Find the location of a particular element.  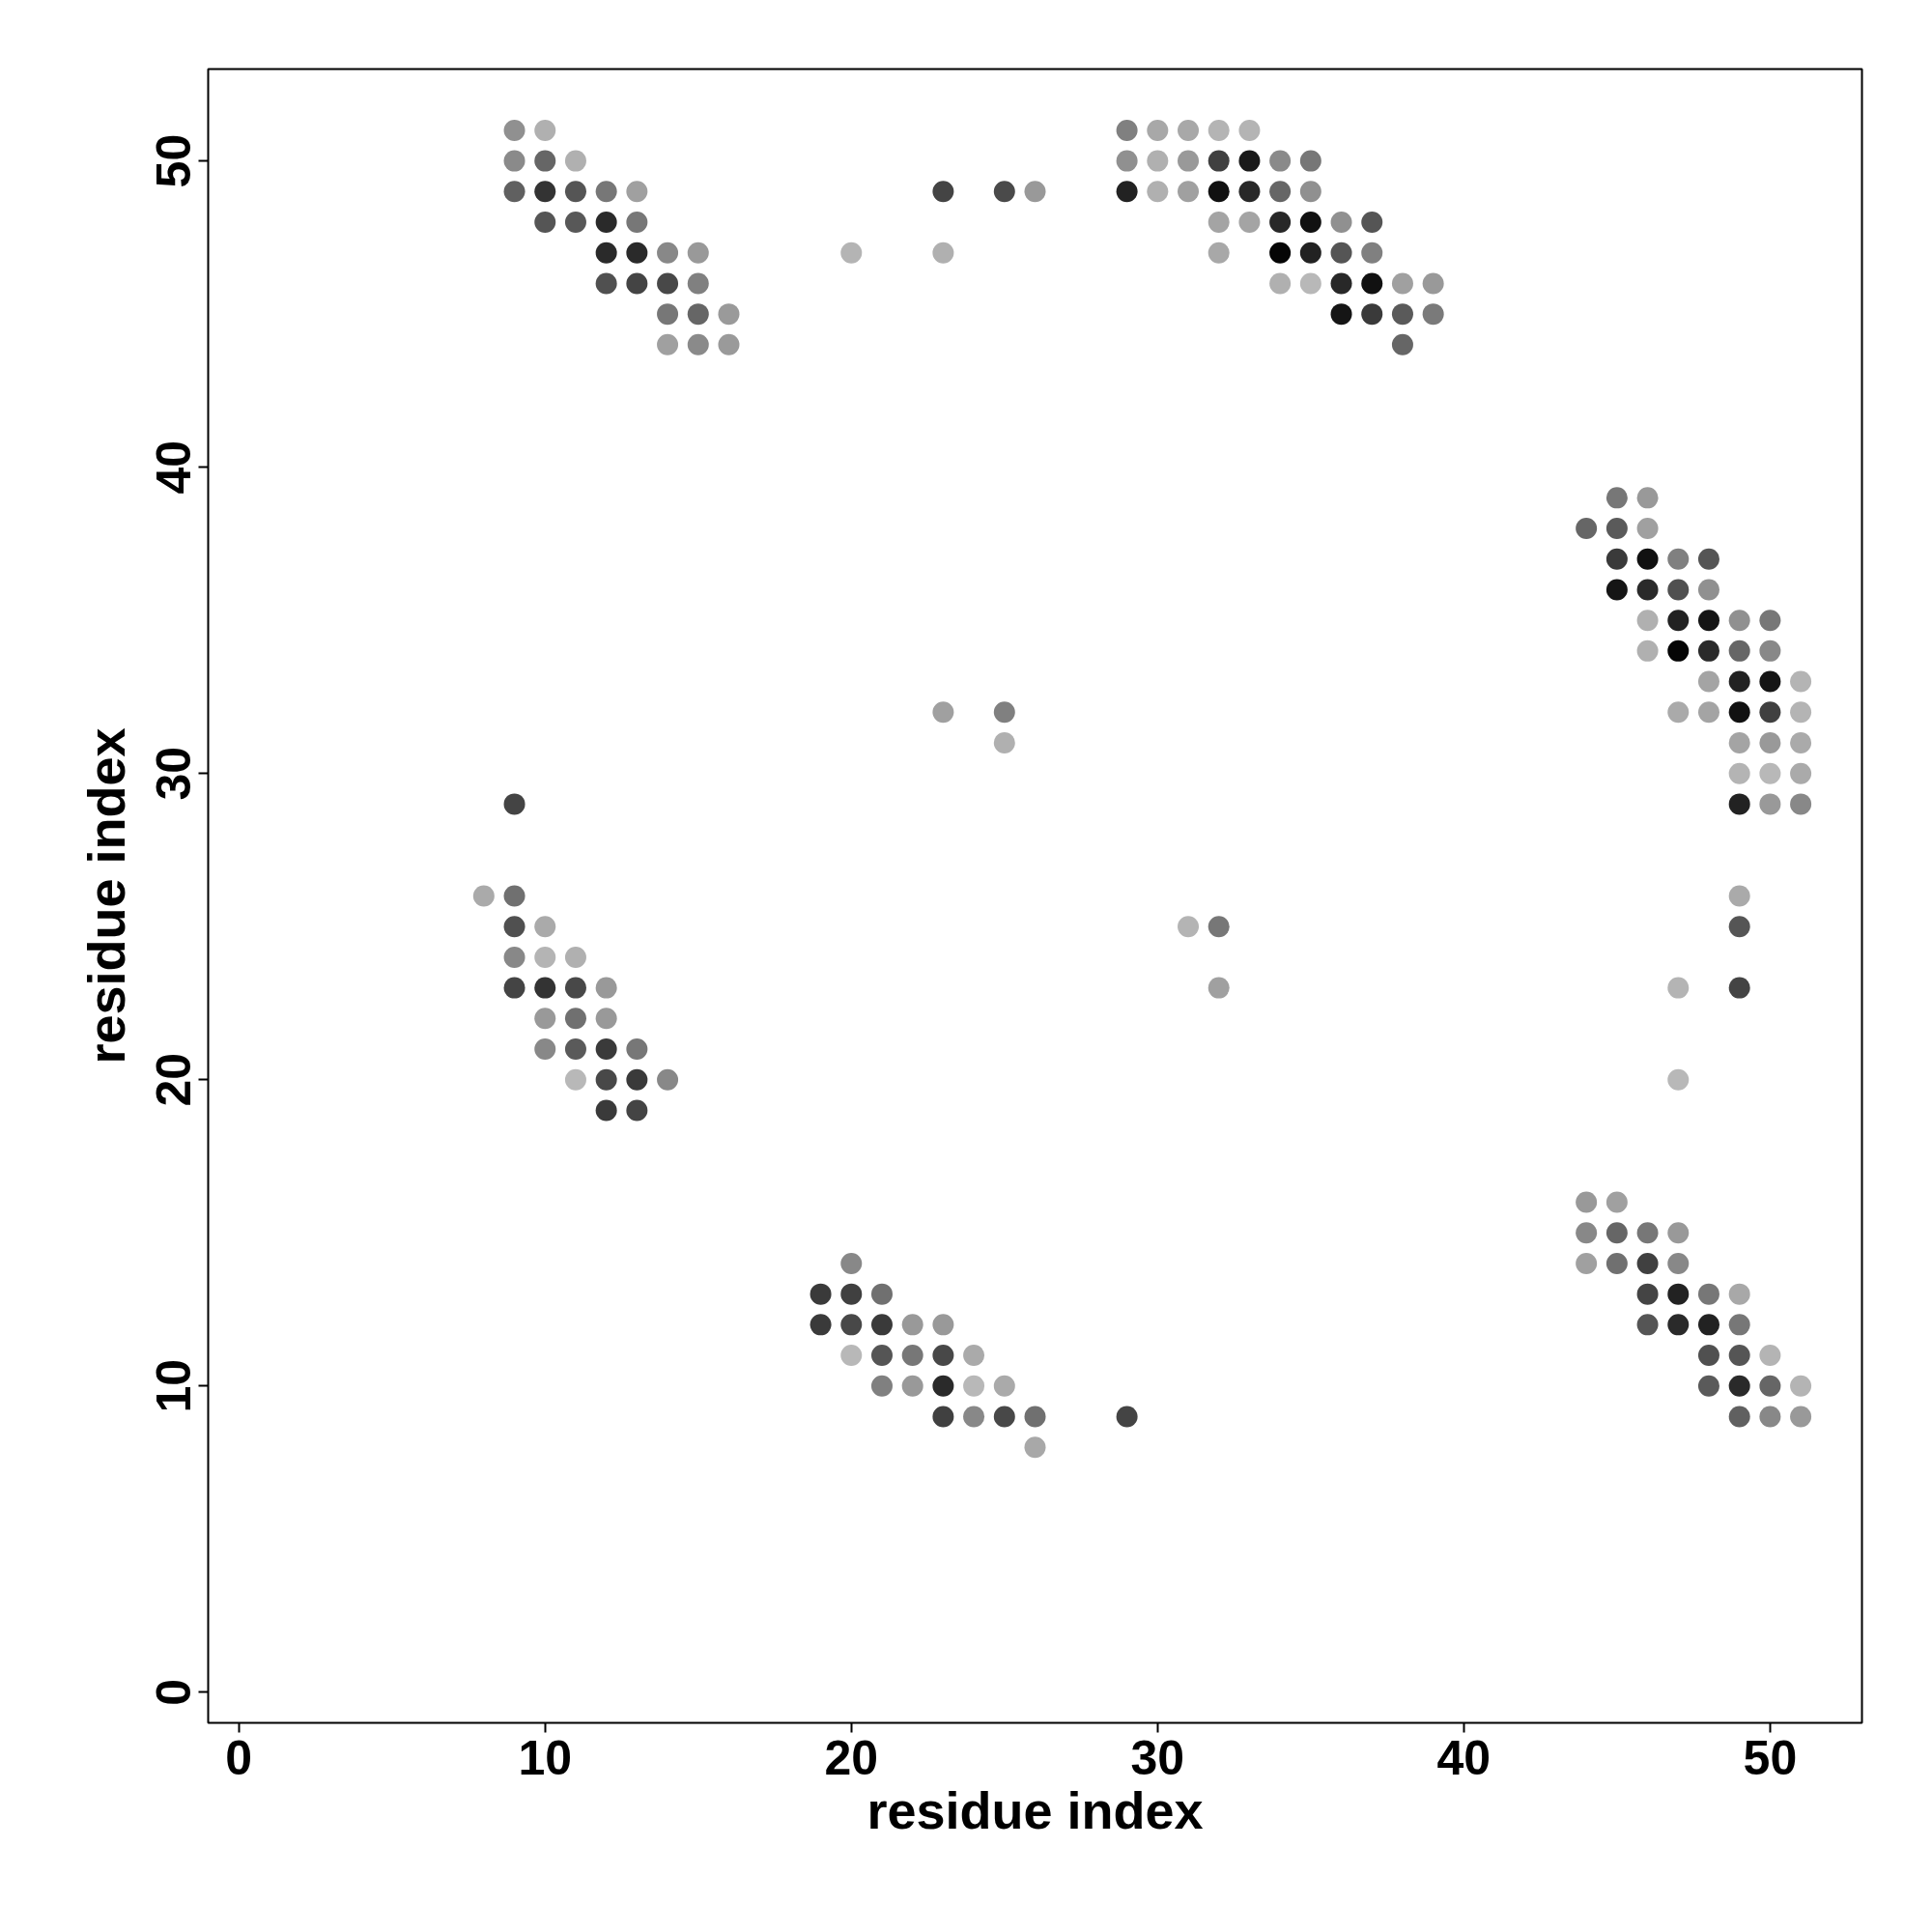

x-tick-label: 0 is located at coordinates (239, 1757).